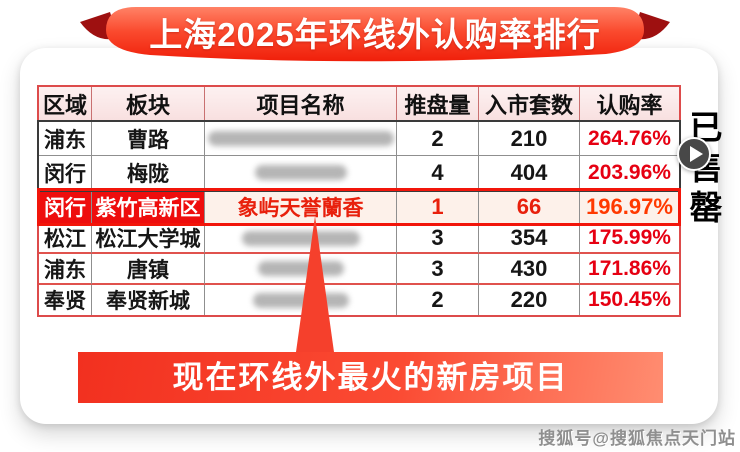 The height and width of the screenshot is (452, 740). I want to click on cell-region: 奉贤, so click(65, 300).